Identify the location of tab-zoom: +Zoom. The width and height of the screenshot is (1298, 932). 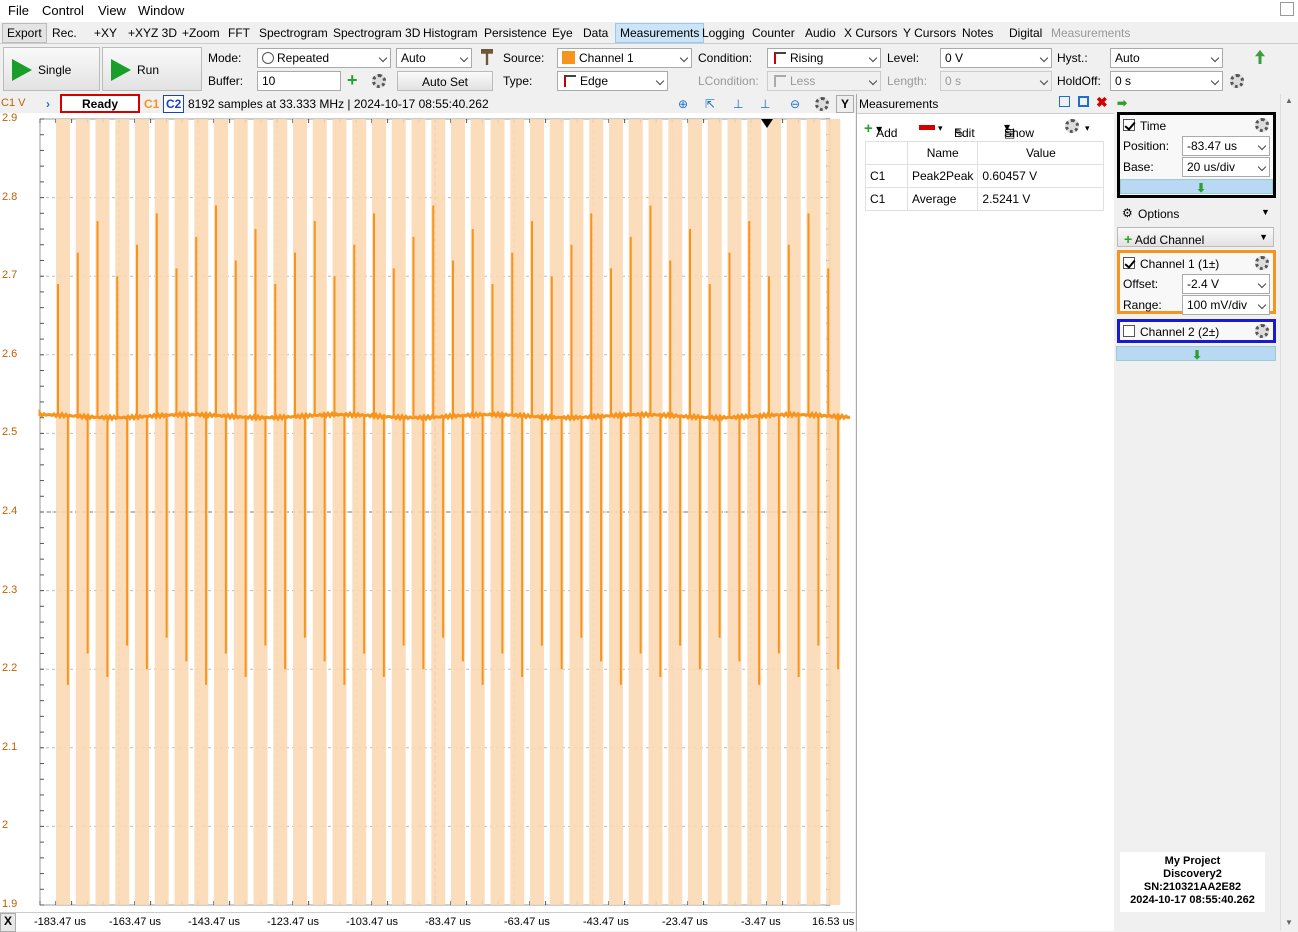
(201, 33).